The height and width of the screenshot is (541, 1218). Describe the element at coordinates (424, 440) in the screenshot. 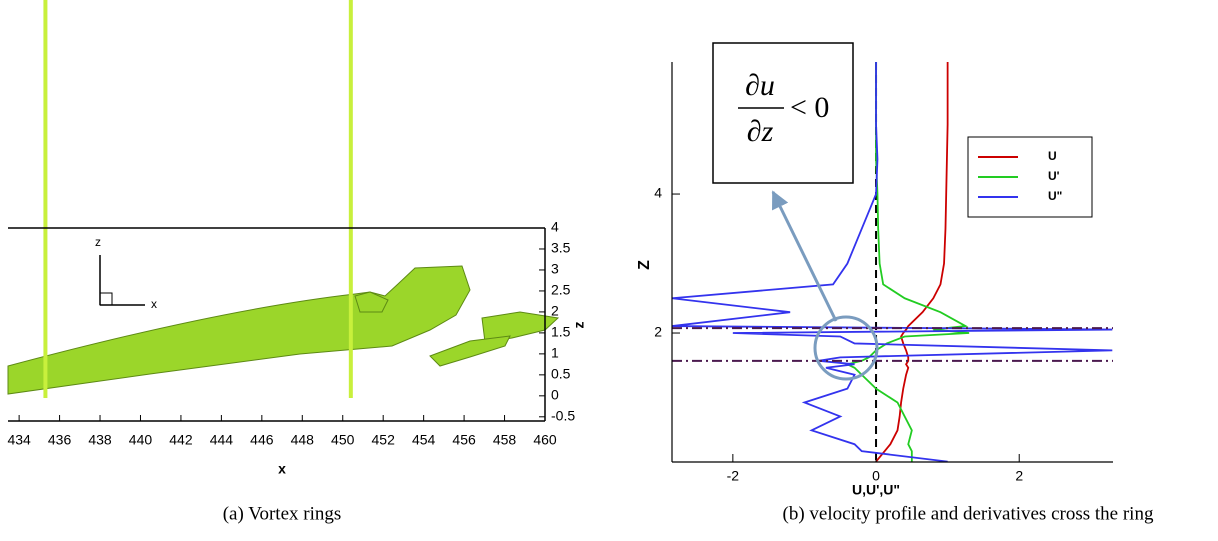

I see `x-tick-label: 454` at that location.